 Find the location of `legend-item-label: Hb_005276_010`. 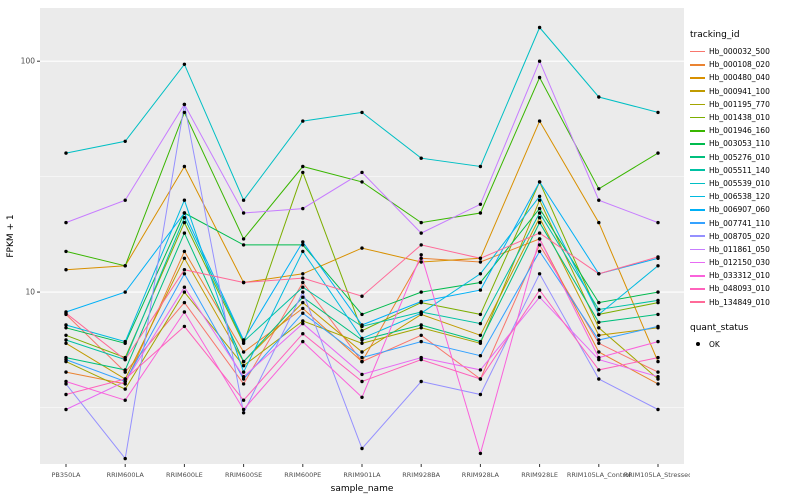

legend-item-label: Hb_005276_010 is located at coordinates (739, 157).